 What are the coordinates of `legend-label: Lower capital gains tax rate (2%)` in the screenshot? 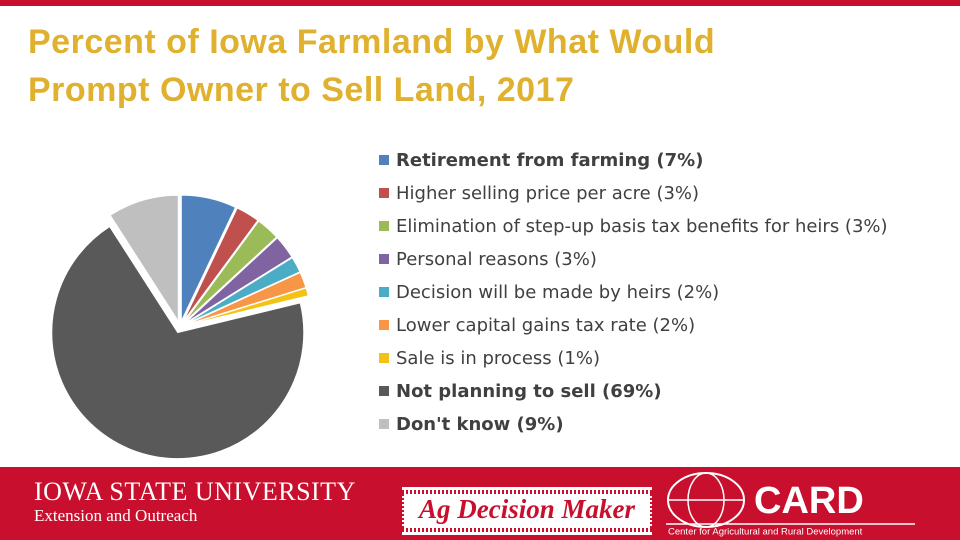 It's located at (545, 325).